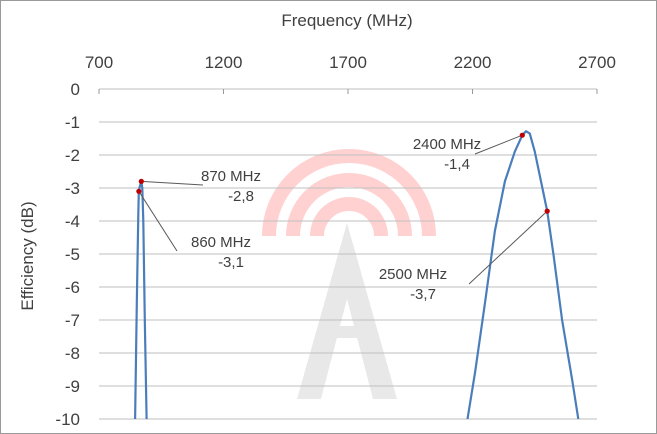 This screenshot has width=657, height=434. I want to click on x-axis-title: Frequency (MHz), so click(346, 20).